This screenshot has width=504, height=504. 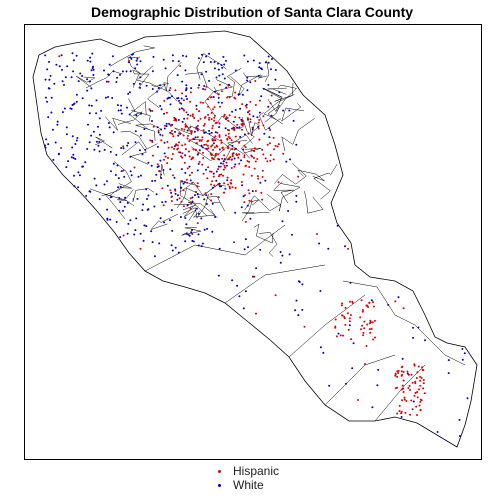 I want to click on legend-white-dot, so click(x=219, y=485).